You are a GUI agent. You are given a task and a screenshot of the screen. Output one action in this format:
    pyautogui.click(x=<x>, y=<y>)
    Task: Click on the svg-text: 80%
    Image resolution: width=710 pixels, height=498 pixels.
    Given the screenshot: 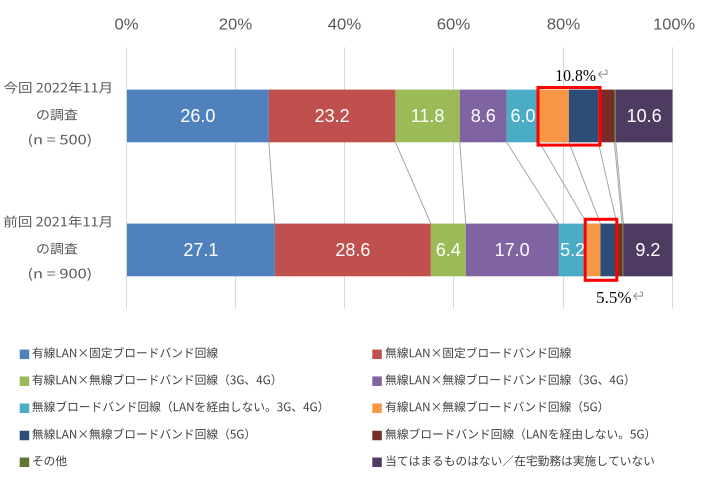 What is the action you would take?
    pyautogui.click(x=564, y=25)
    